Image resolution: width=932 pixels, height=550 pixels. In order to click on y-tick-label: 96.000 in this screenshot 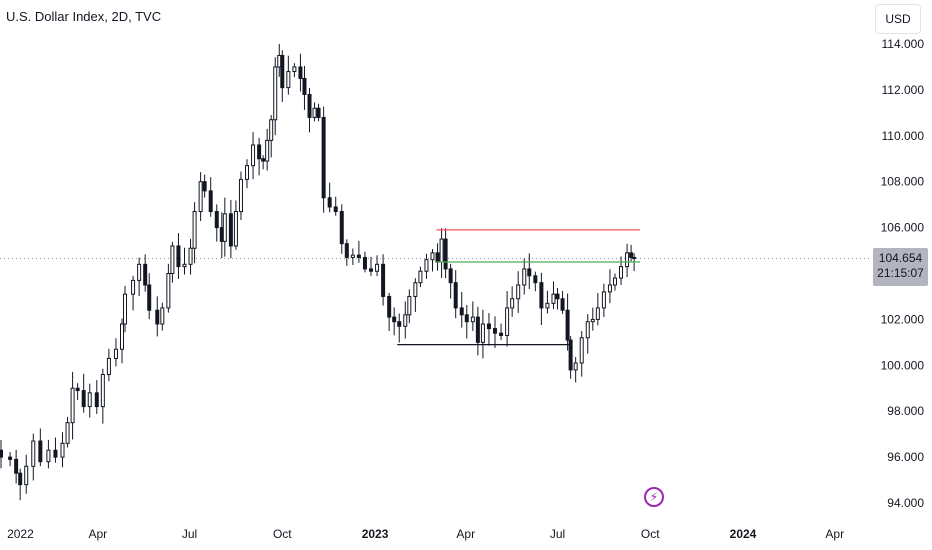, I will do `click(905, 457)`.